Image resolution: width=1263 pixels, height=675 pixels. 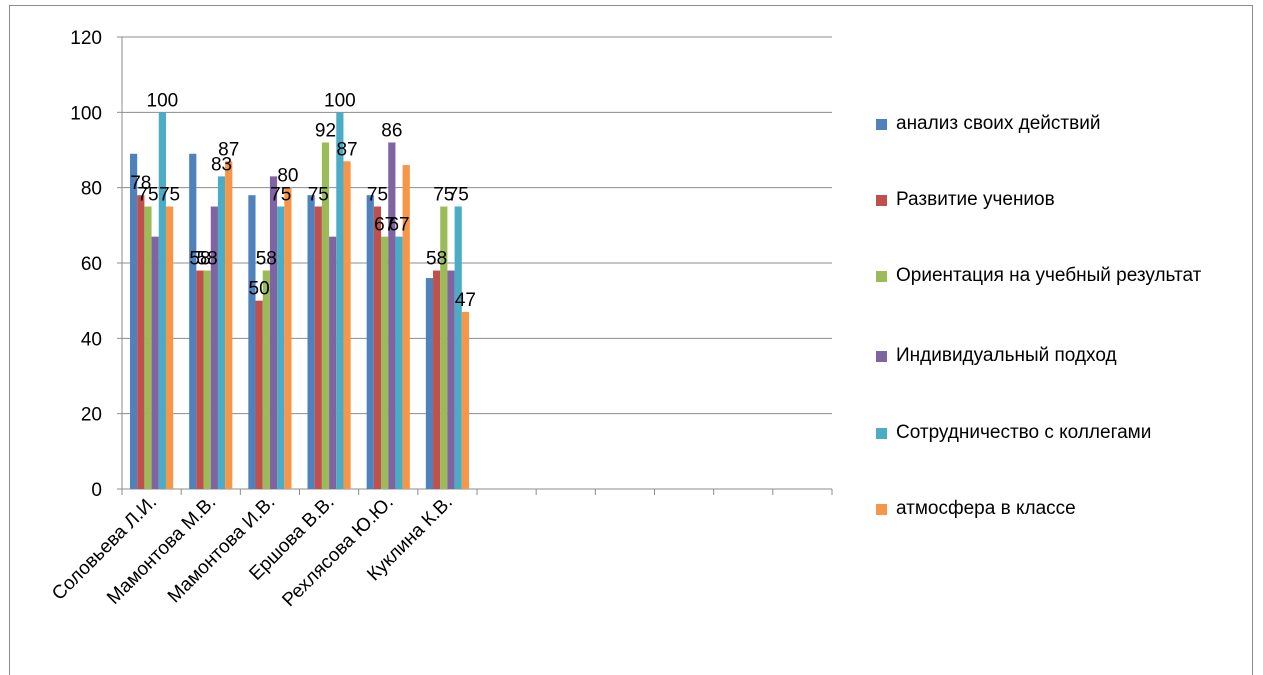 I want to click on y-tick-label: 100, so click(x=86, y=113).